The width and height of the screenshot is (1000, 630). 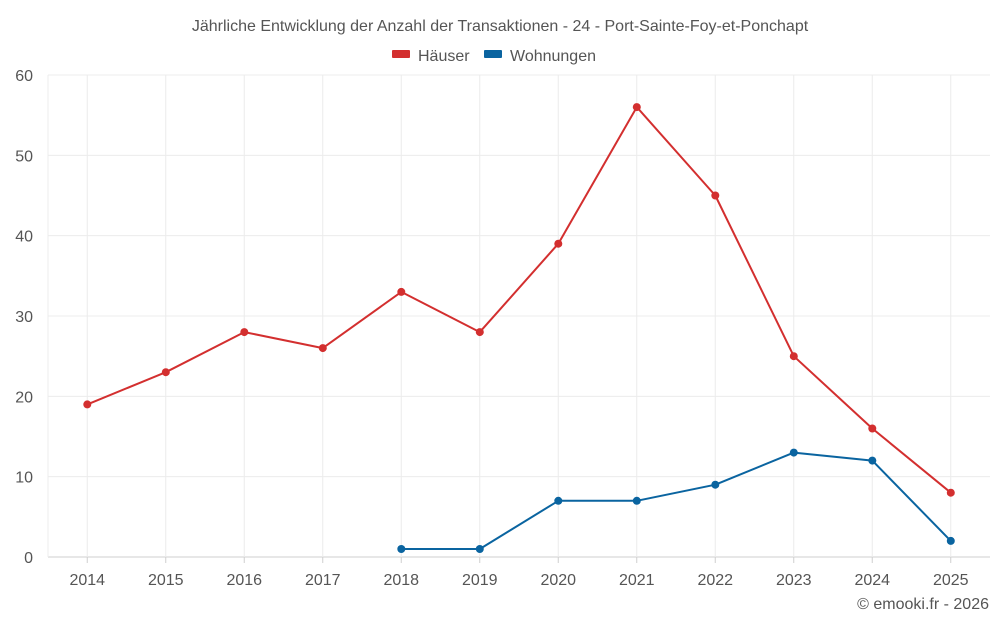 What do you see at coordinates (323, 580) in the screenshot?
I see `x-tick-label: 2017` at bounding box center [323, 580].